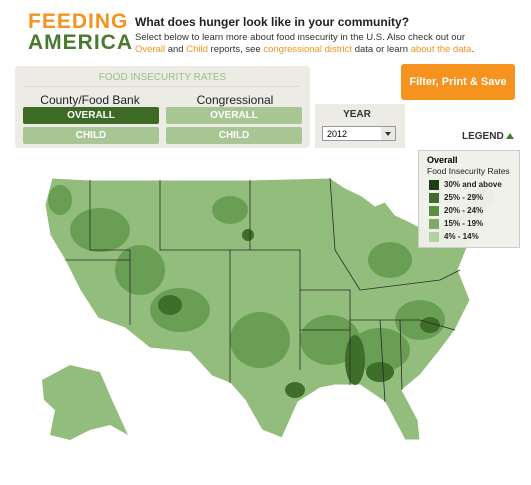 This screenshot has width=531, height=485. I want to click on legend-title: Overall, so click(442, 160).